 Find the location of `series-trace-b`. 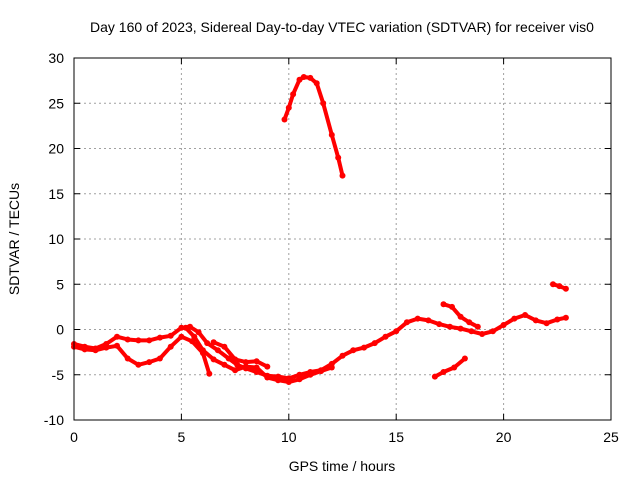

series-trace-b is located at coordinates (142, 355).